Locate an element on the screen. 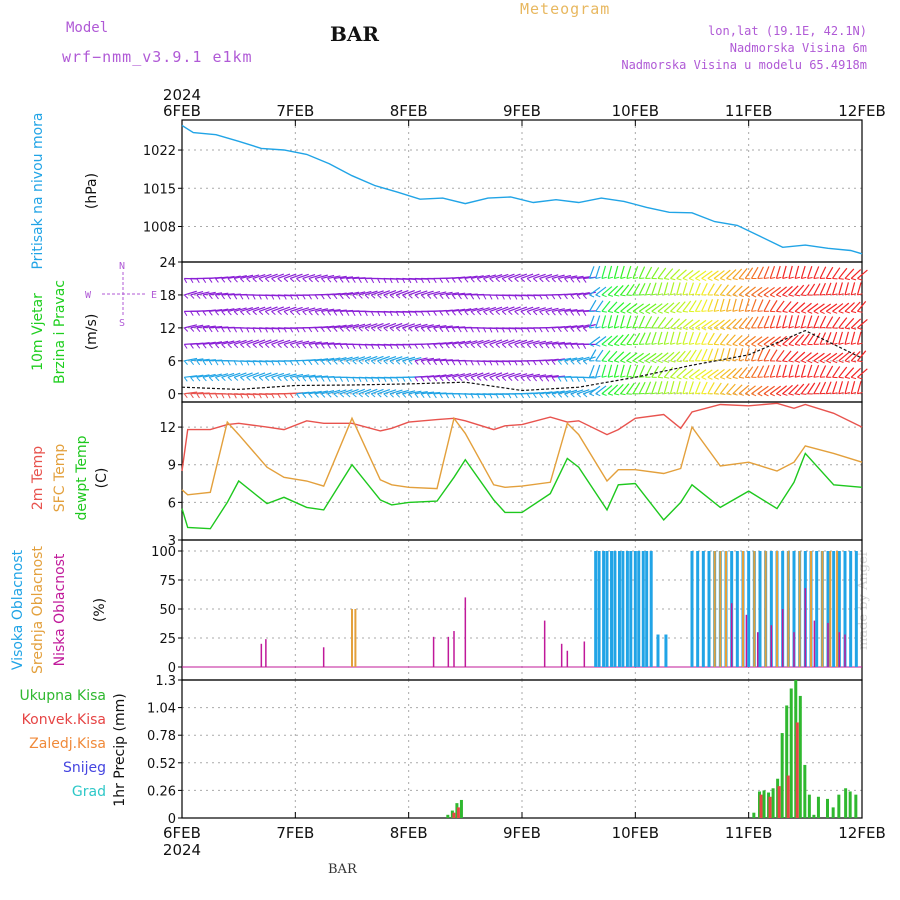 Image resolution: width=900 pixels, height=900 pixels. x-tick-label-top: 12FEB is located at coordinates (861, 111).